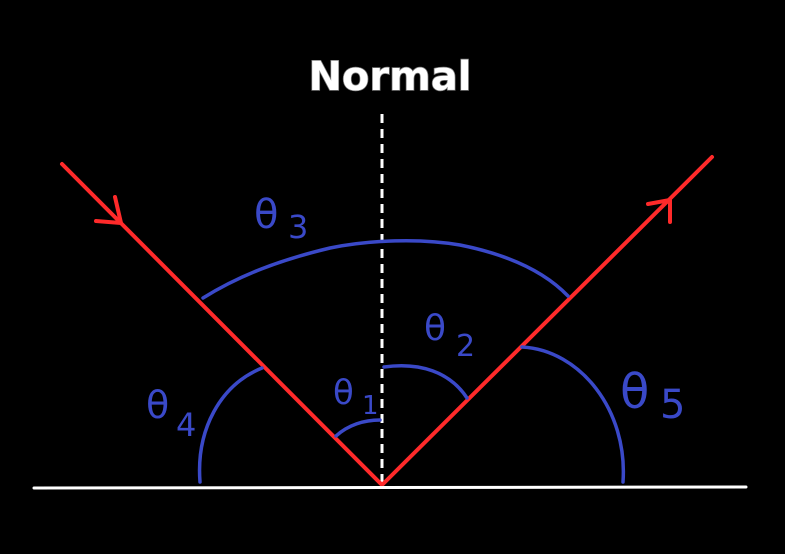 The width and height of the screenshot is (785, 554). Describe the element at coordinates (343, 393) in the screenshot. I see `angle-label-theta-1-symbol: θ` at that location.